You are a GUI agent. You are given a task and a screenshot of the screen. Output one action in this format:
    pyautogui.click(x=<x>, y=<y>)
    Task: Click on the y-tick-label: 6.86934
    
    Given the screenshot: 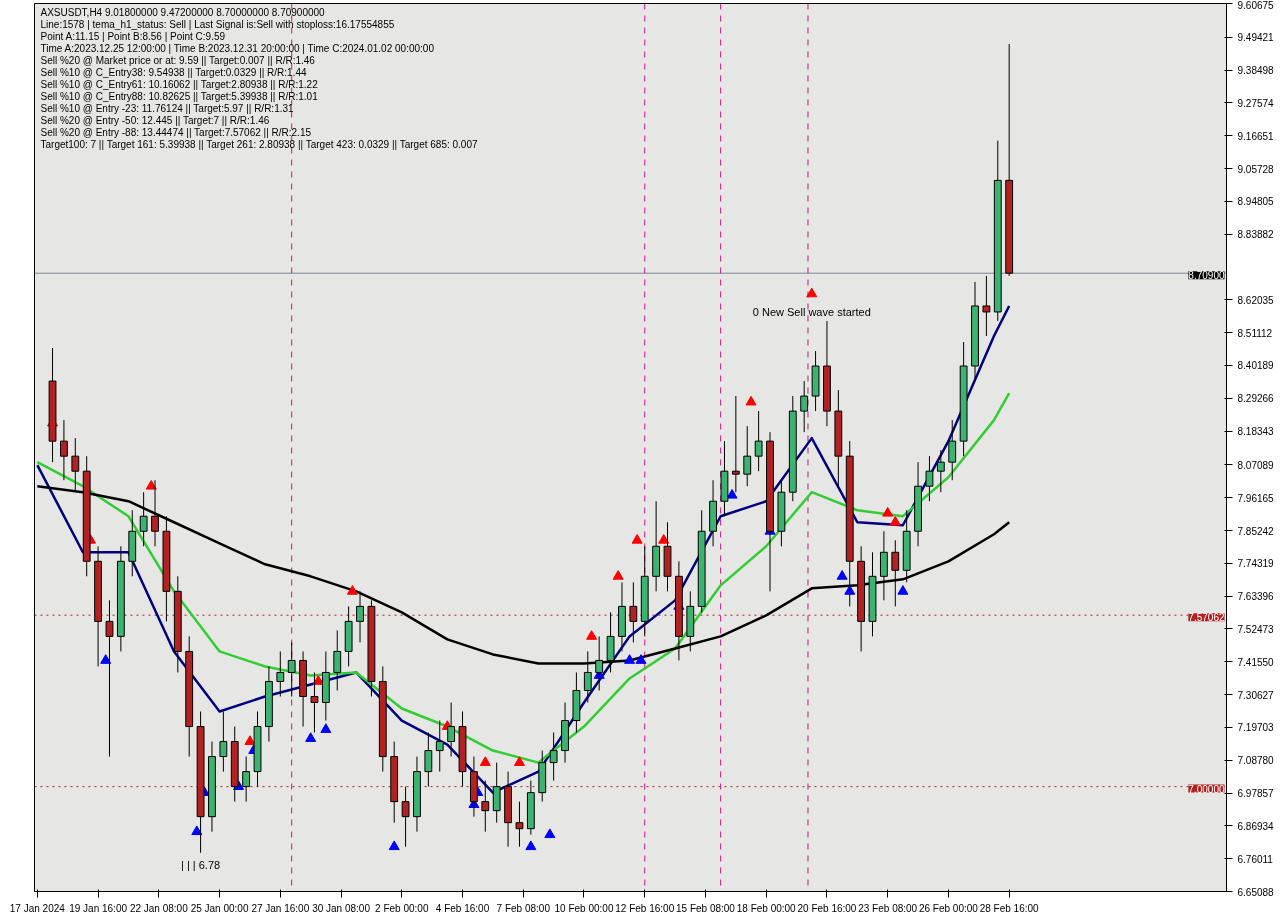 What is the action you would take?
    pyautogui.click(x=1256, y=826)
    